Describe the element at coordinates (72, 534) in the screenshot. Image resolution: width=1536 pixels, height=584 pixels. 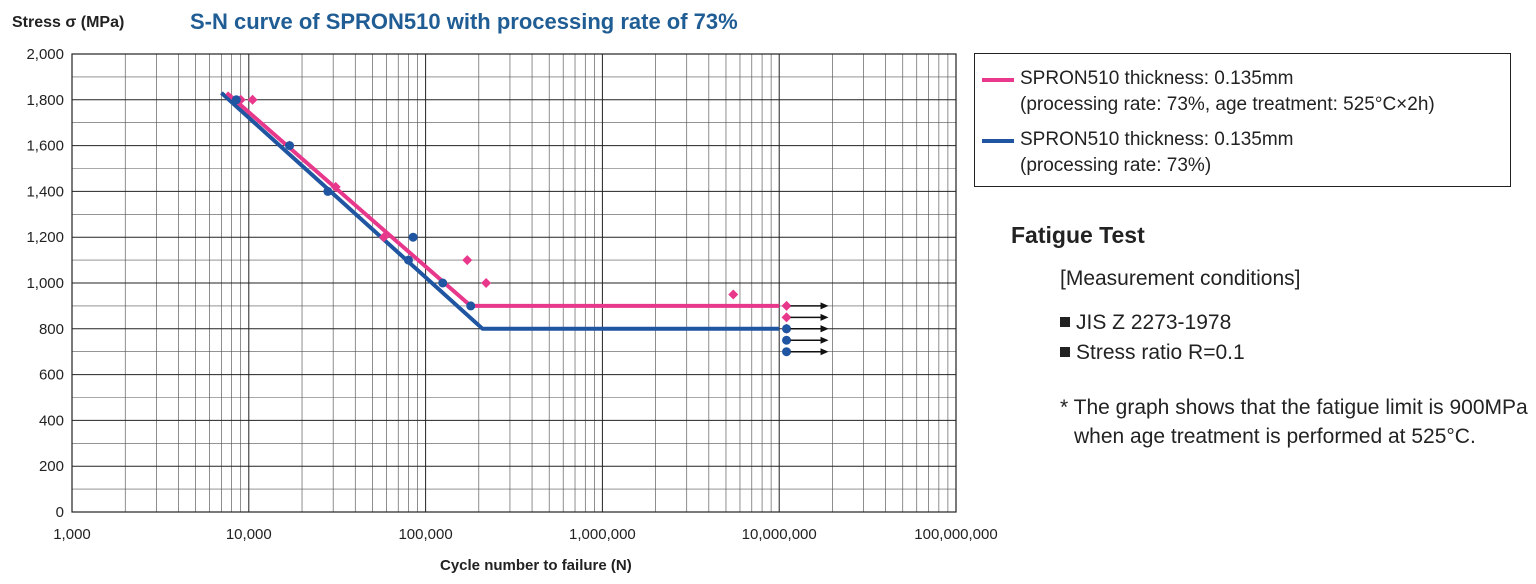
I see `x-tick-label: 1,000` at that location.